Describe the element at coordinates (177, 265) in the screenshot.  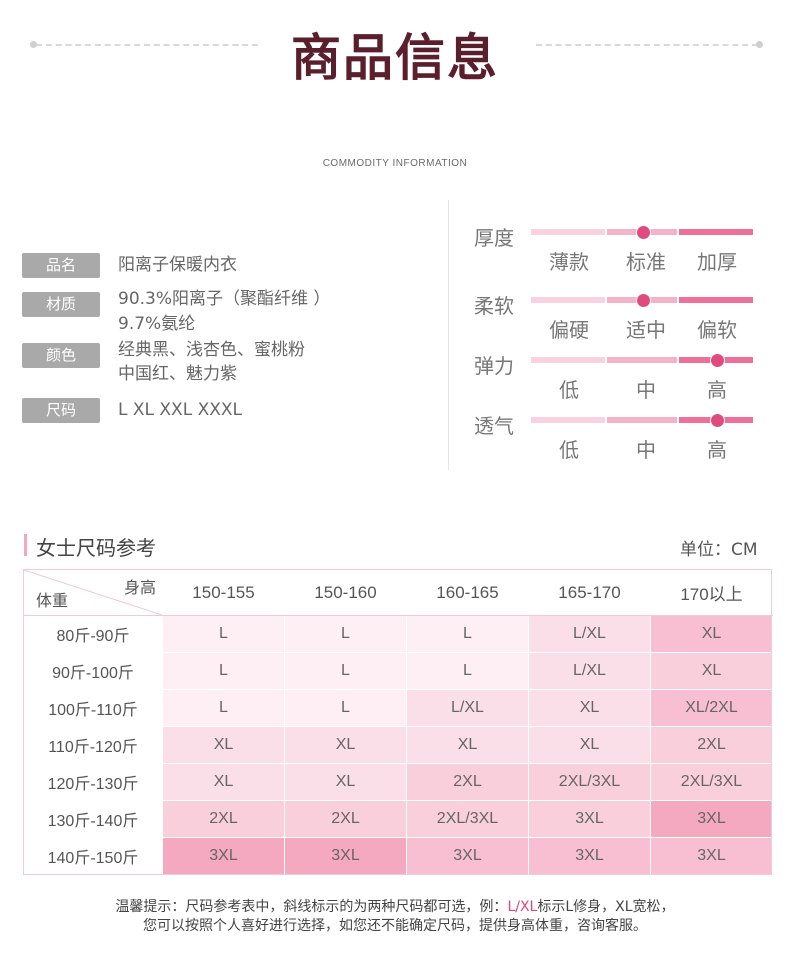
I see `value-name: 阳离子保暖内衣` at that location.